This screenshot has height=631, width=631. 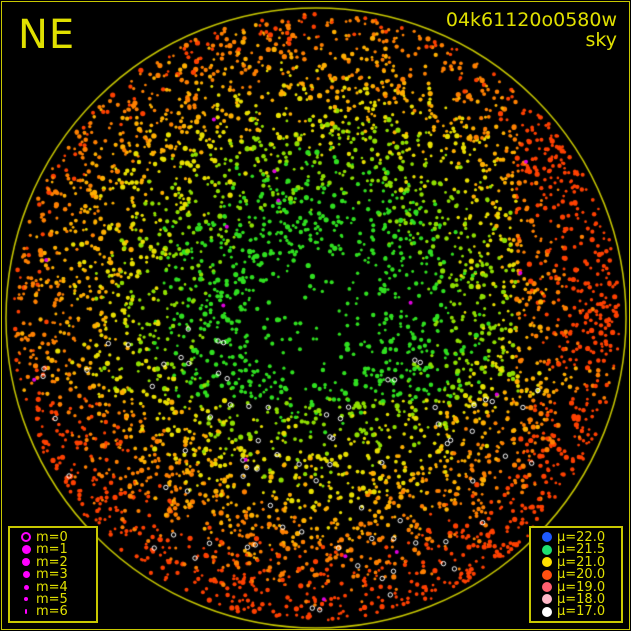 What do you see at coordinates (581, 599) in the screenshot?
I see `brightness-label: μ=18.0` at bounding box center [581, 599].